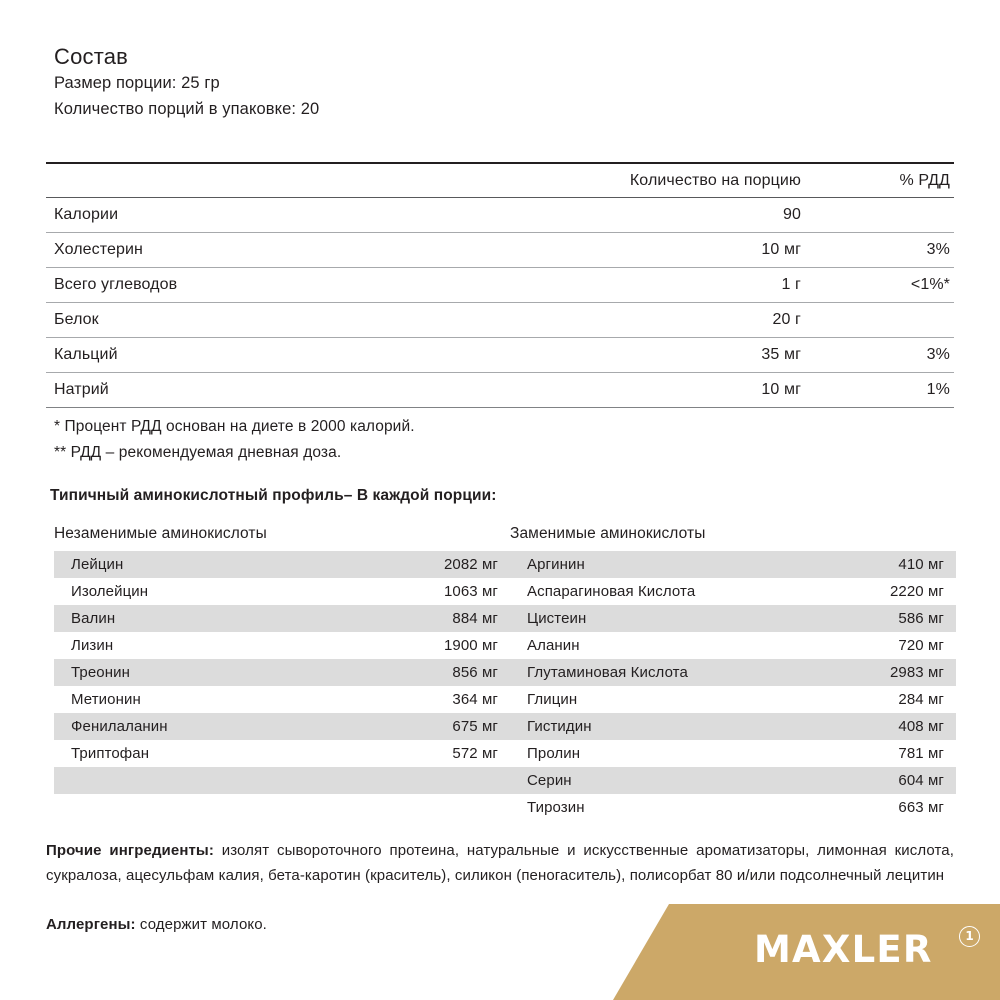  I want to click on list-item: Аргинин 410 мг, so click(733, 564).